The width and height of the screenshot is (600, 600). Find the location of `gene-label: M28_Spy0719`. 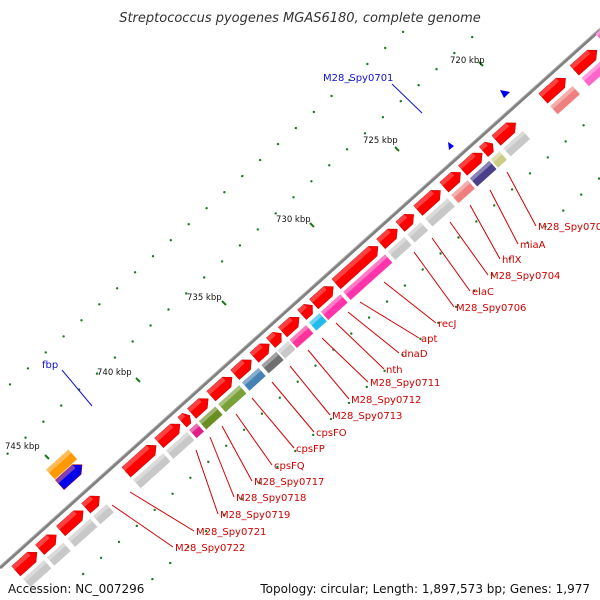

gene-label: M28_Spy0719 is located at coordinates (255, 515).